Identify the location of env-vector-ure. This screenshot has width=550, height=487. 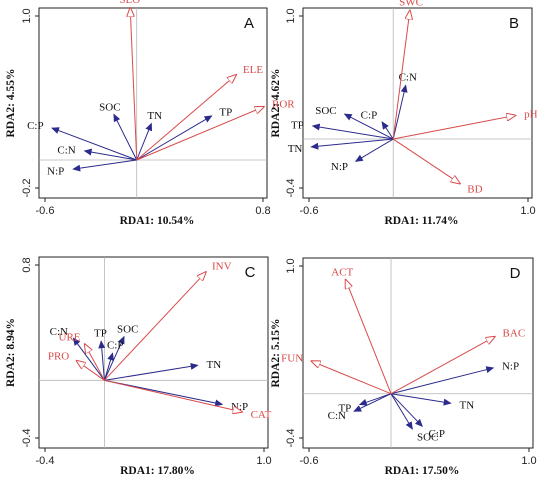
(95, 362).